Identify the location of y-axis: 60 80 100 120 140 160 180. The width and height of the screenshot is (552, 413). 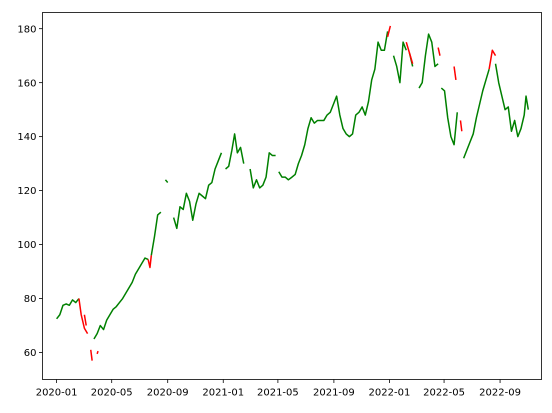
(30, 191).